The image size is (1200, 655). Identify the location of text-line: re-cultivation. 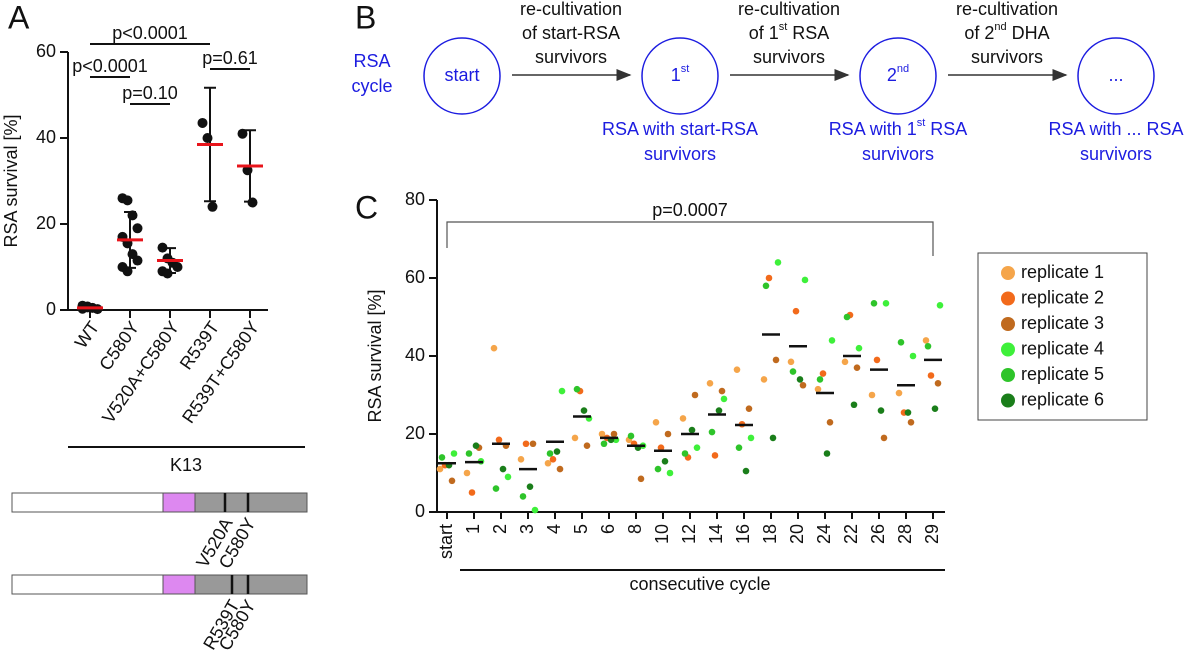
(789, 9).